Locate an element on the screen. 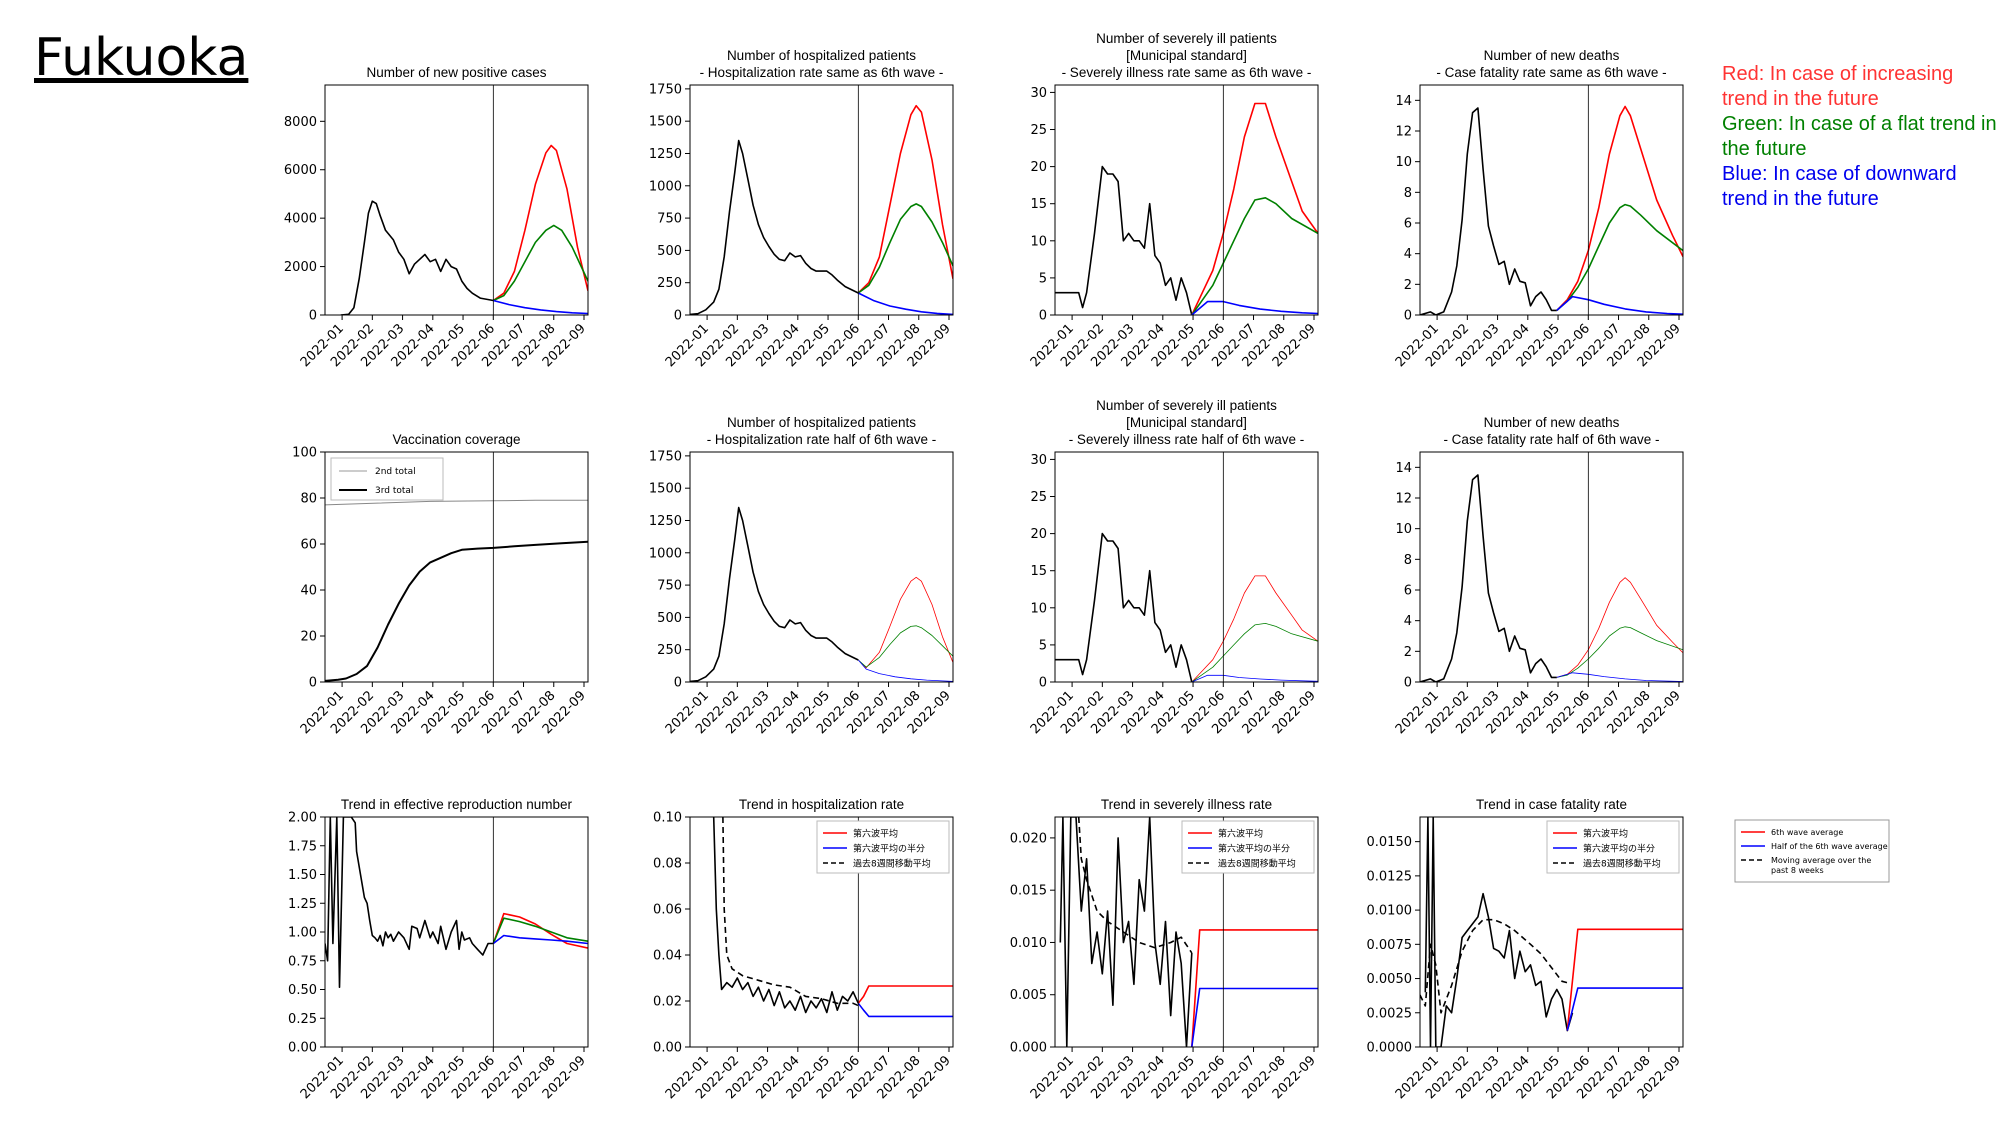 The width and height of the screenshot is (2000, 1125). y-tick-label: 0.06 is located at coordinates (667, 910).